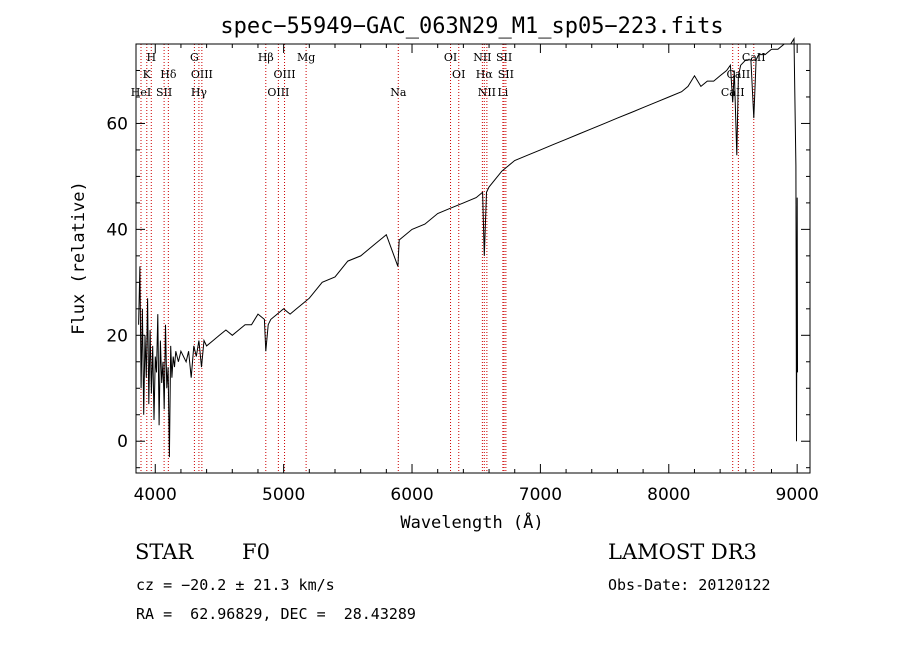 The height and width of the screenshot is (649, 900). What do you see at coordinates (164, 552) in the screenshot?
I see `object-class: STAR` at bounding box center [164, 552].